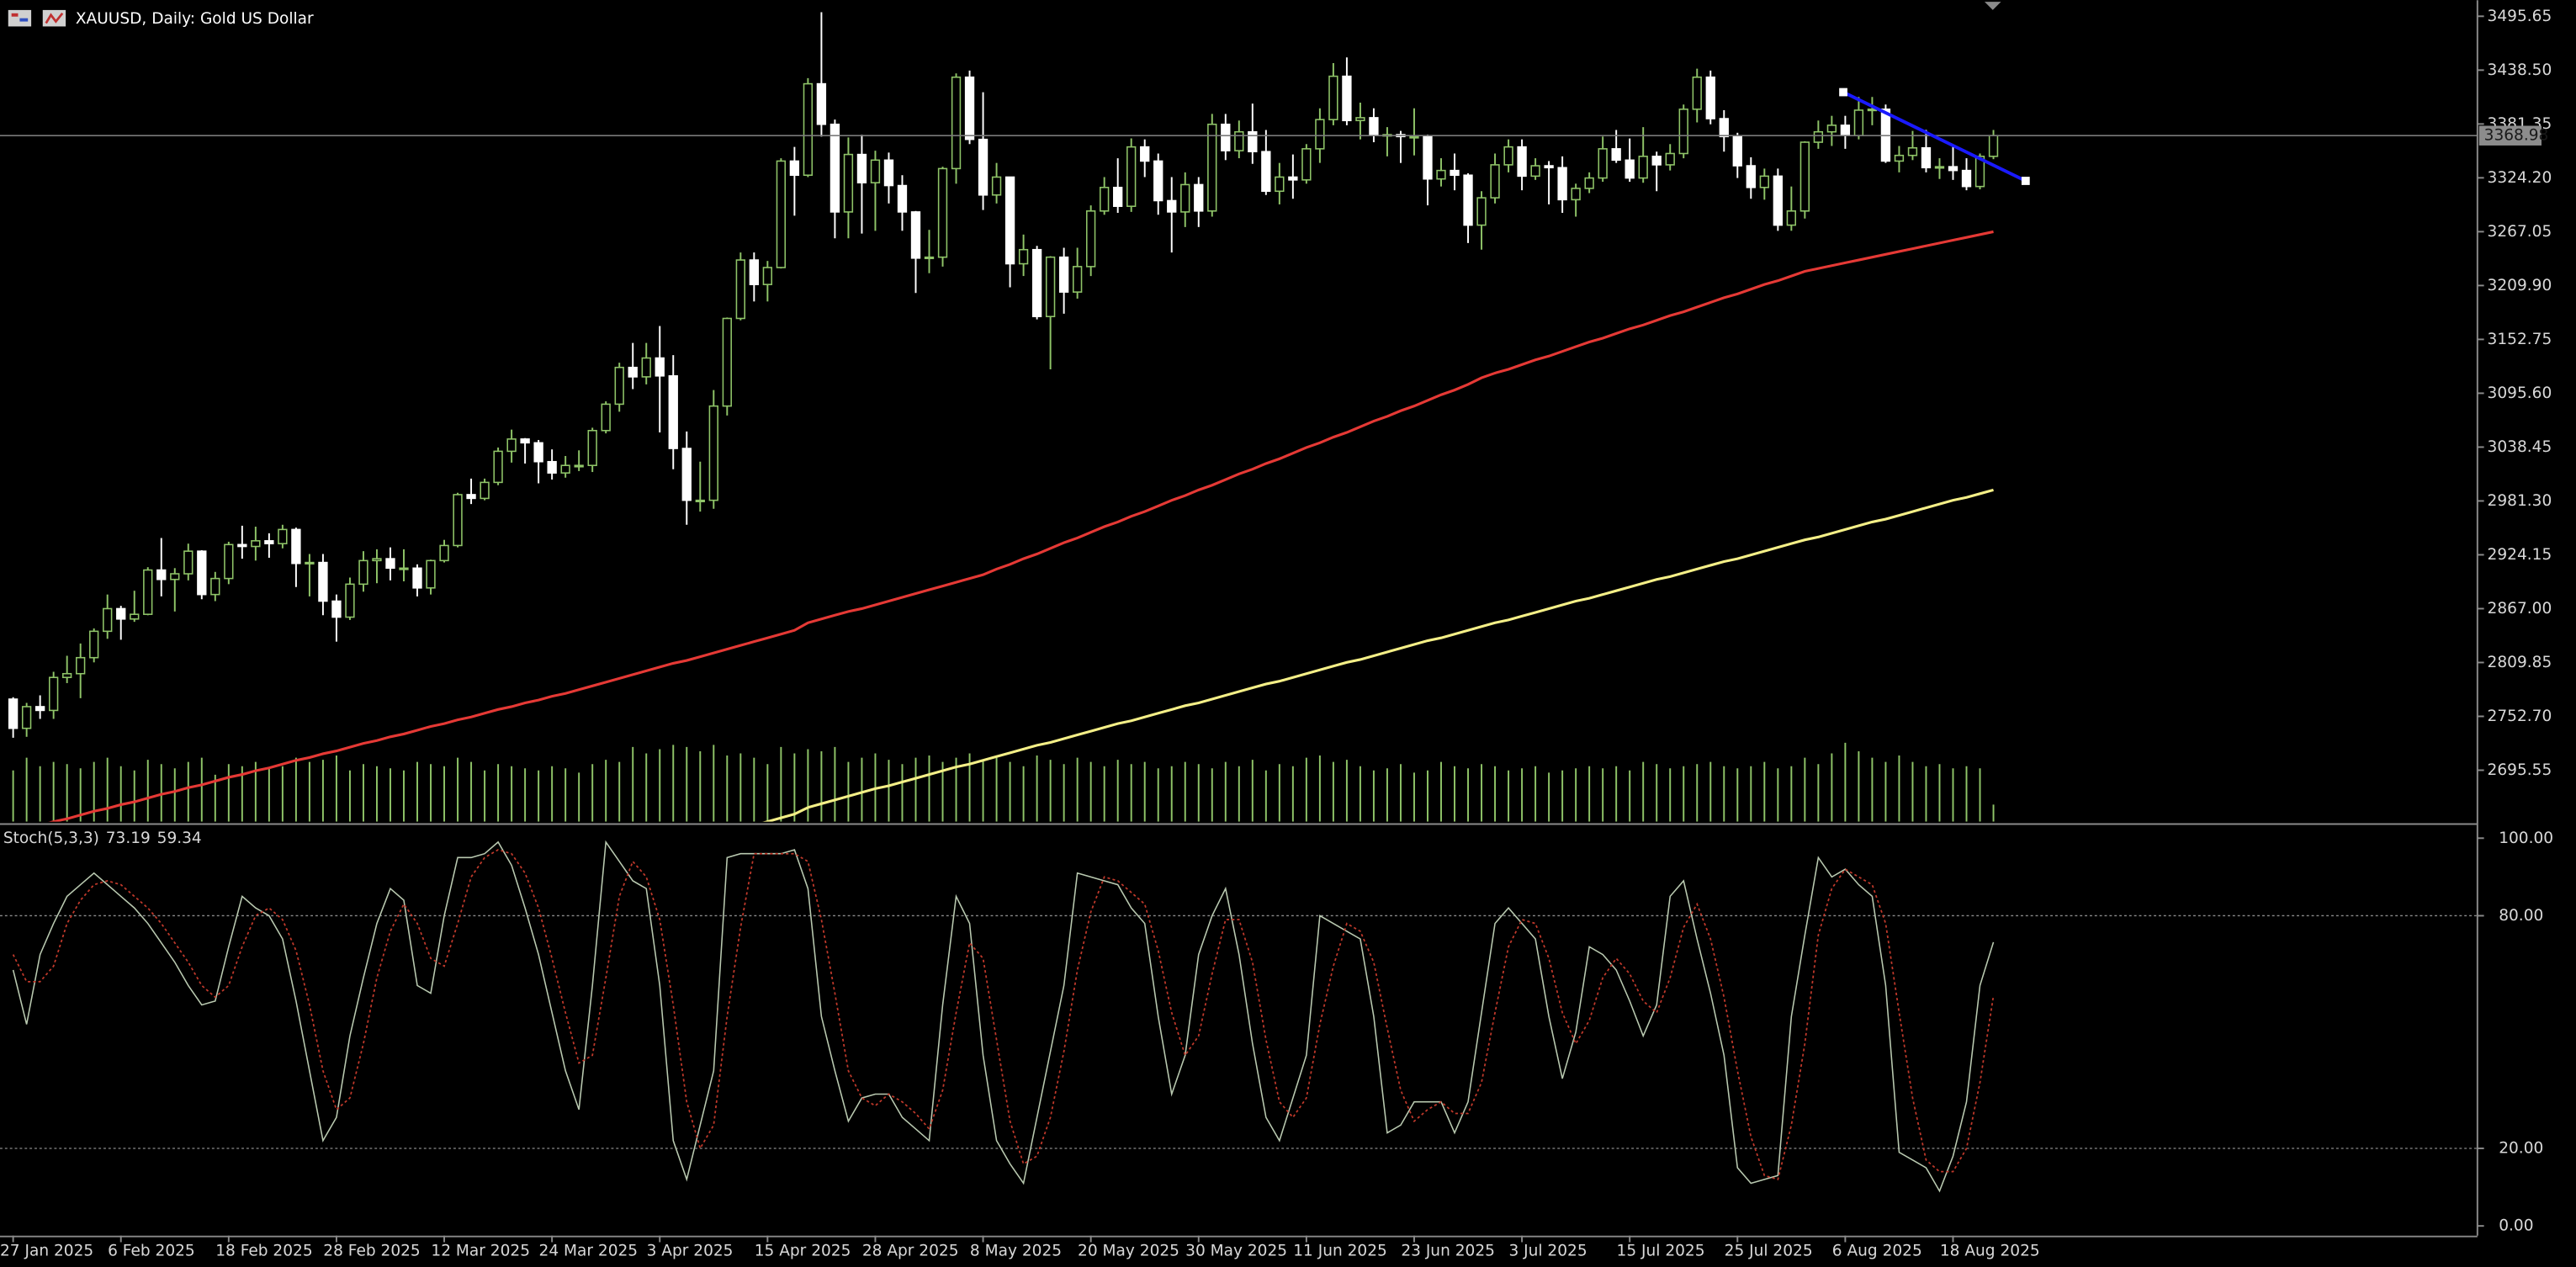 The image size is (2576, 1267). I want to click on k-value: 73.19, so click(128, 839).